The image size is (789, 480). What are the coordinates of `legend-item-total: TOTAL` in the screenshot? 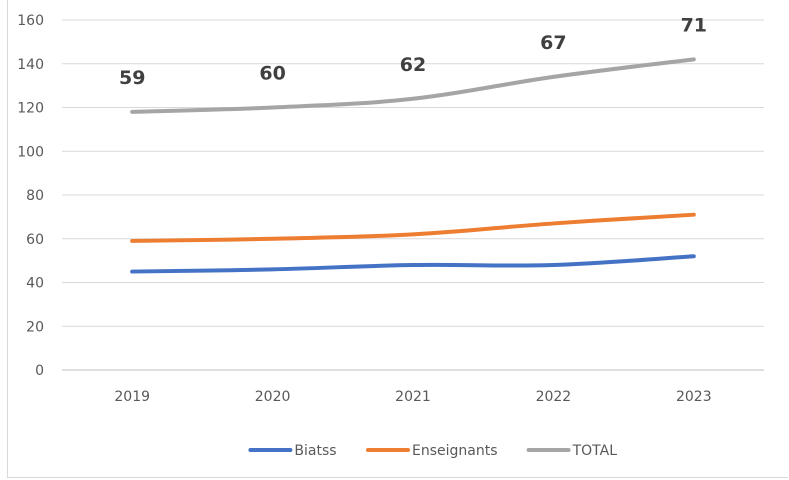 It's located at (572, 451).